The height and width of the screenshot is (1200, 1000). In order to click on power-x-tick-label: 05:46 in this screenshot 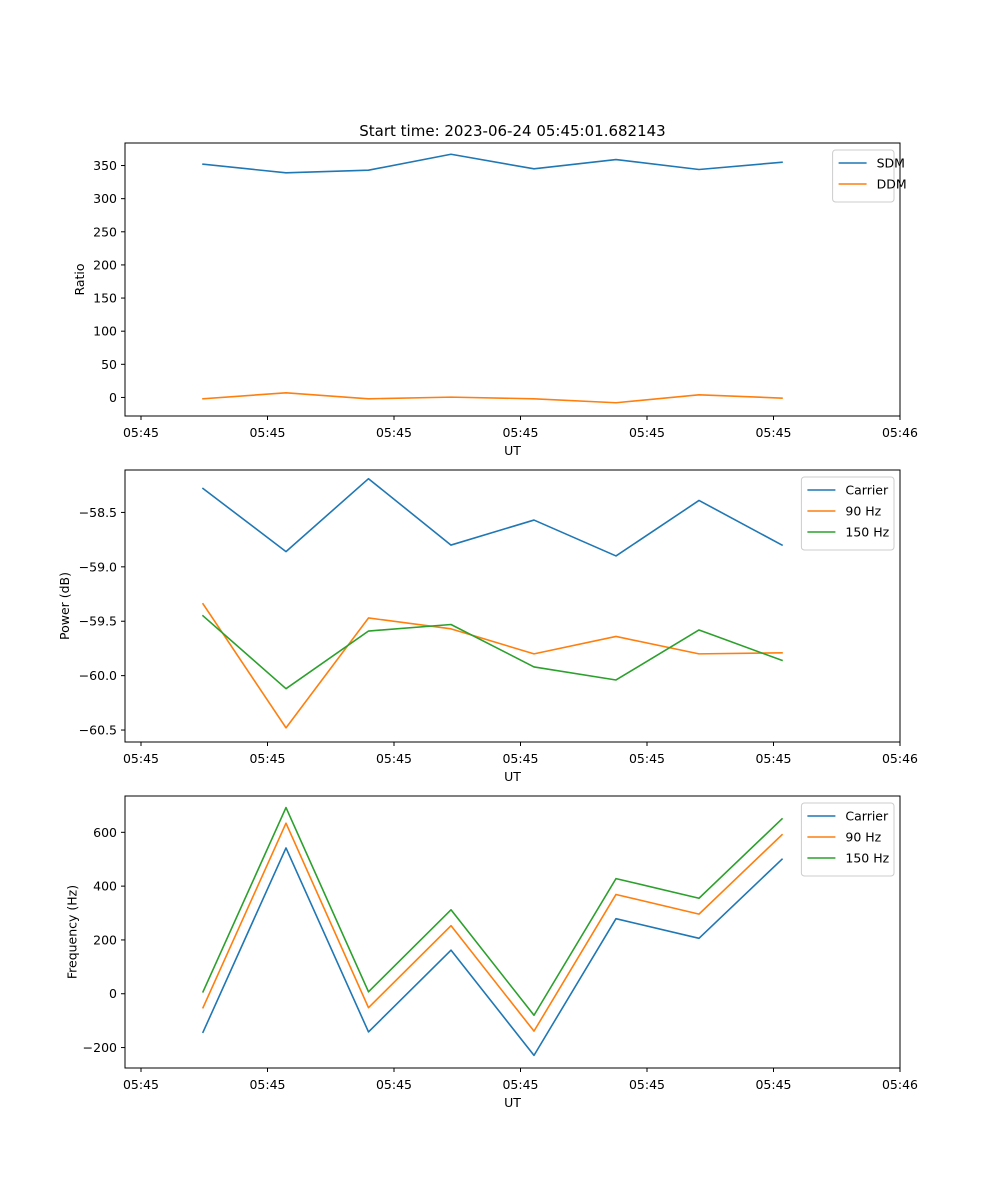, I will do `click(900, 758)`.